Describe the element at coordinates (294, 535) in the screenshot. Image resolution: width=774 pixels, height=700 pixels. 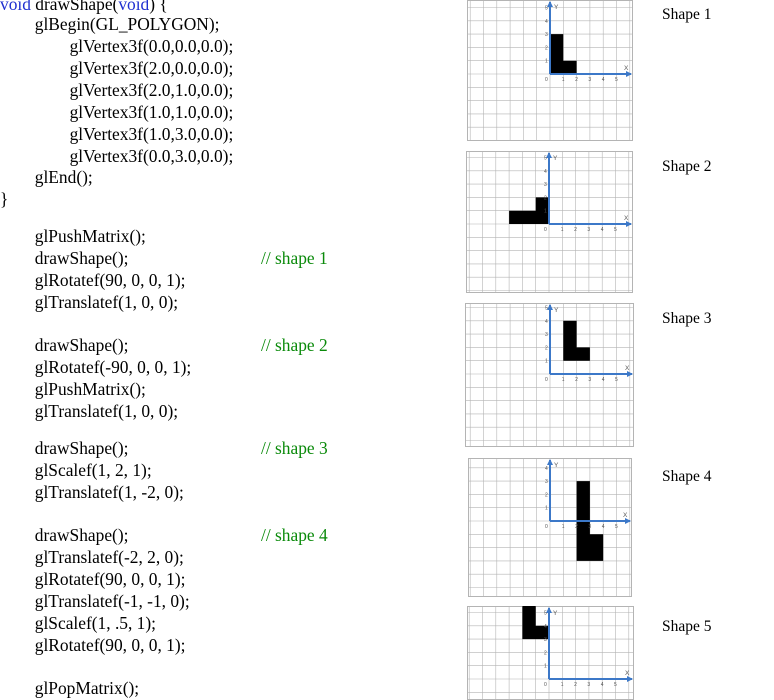
I see `code-comment: // shape 4` at that location.